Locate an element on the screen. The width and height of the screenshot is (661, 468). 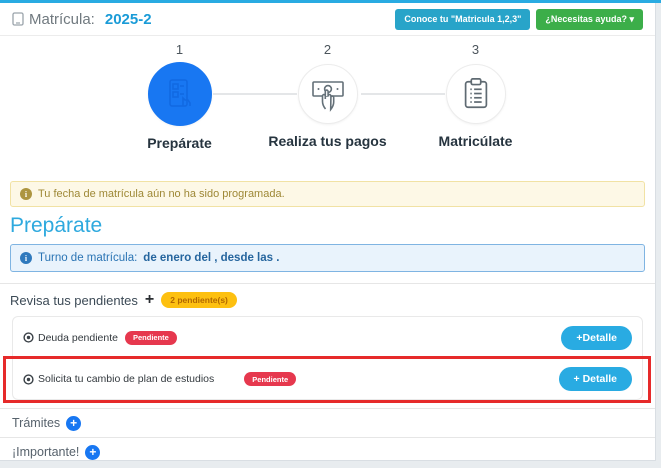
detalle-button: + Detalle is located at coordinates (595, 379).